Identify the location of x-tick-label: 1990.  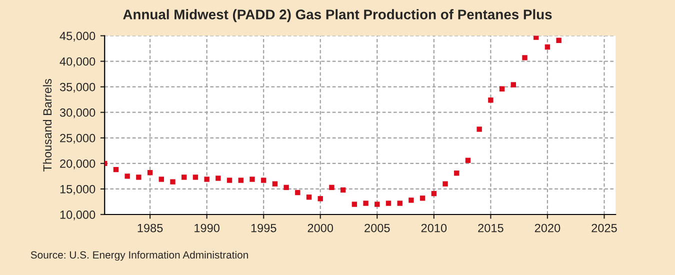
(207, 228).